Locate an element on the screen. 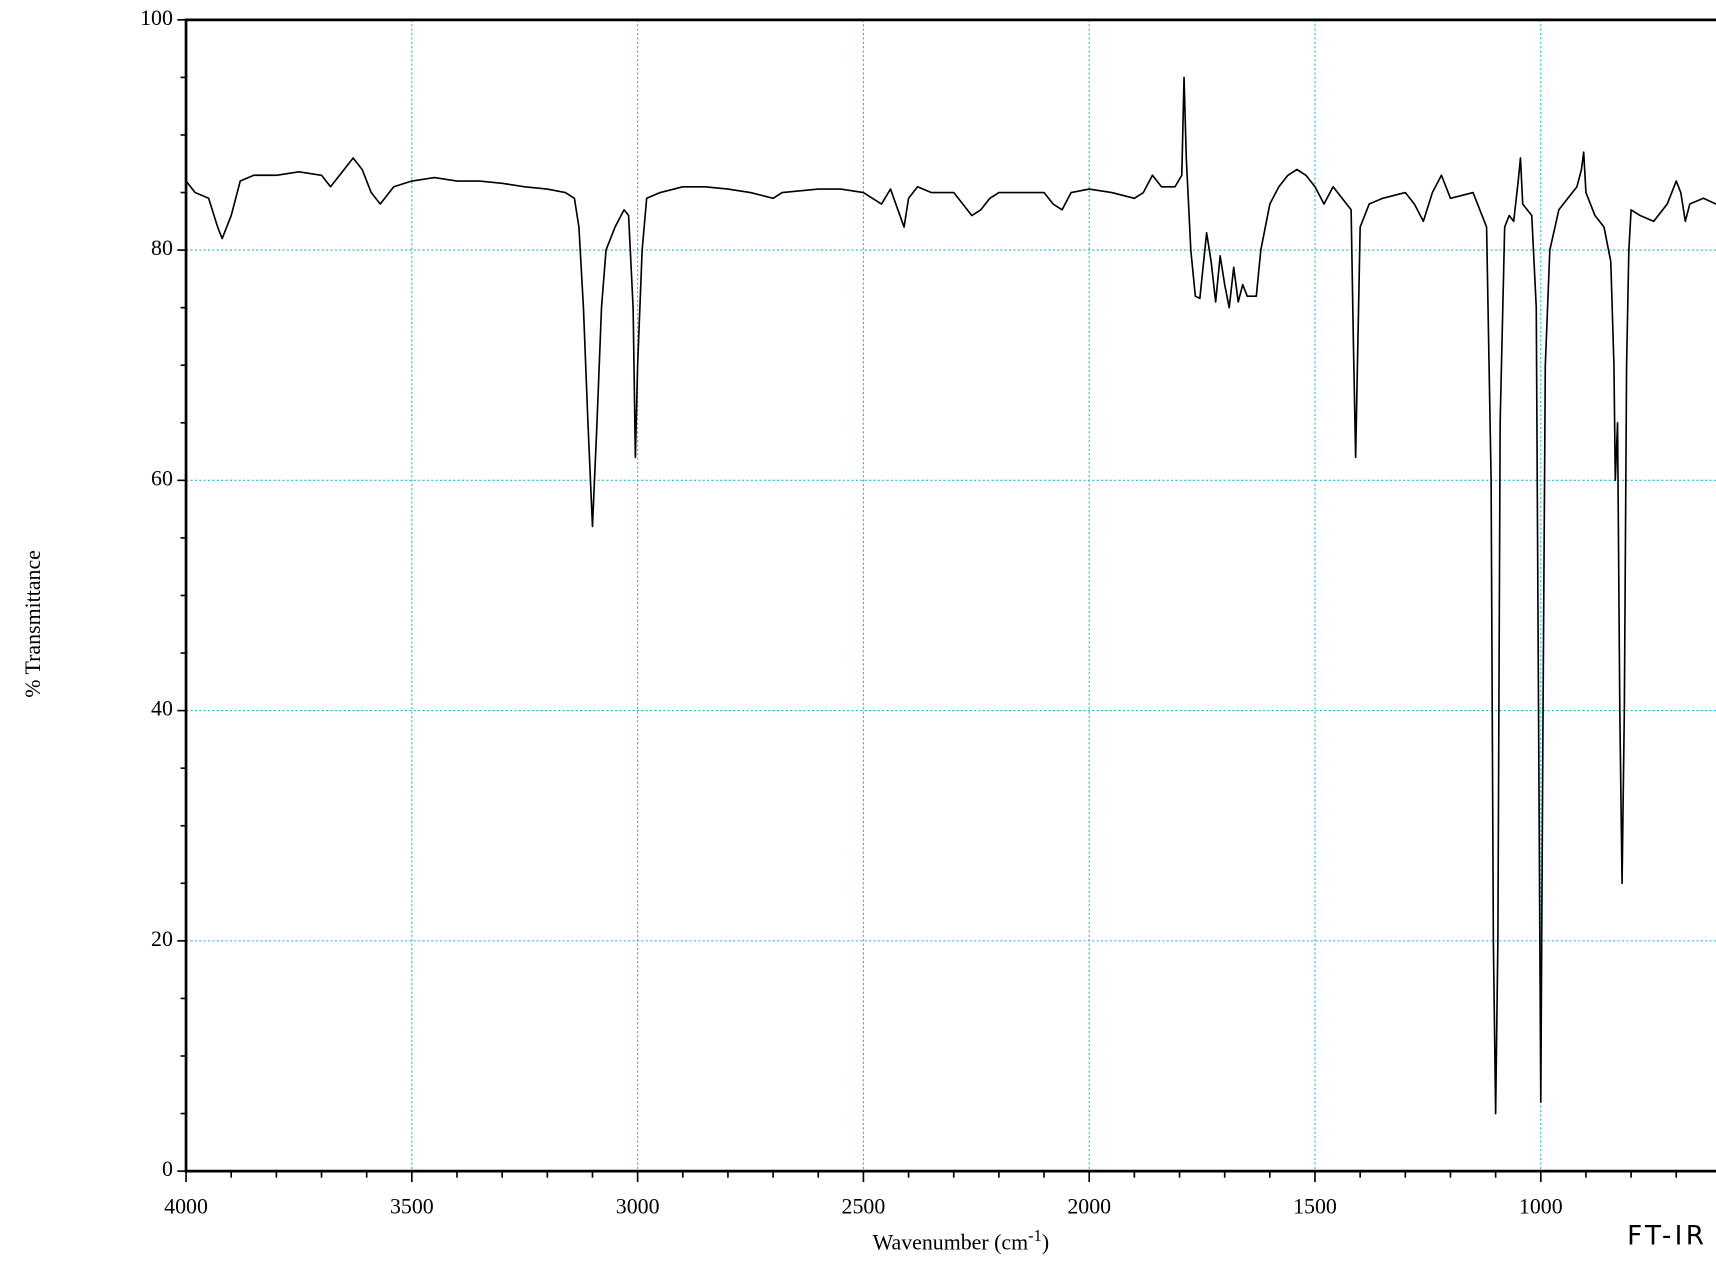  x-tick-label: 1000 is located at coordinates (1541, 1206).